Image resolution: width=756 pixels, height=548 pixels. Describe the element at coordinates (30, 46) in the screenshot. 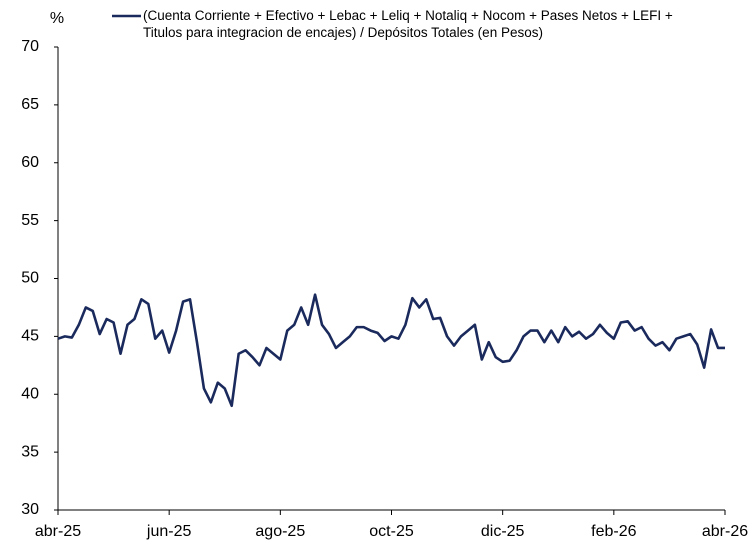

I see `y-tick-label: 70` at that location.